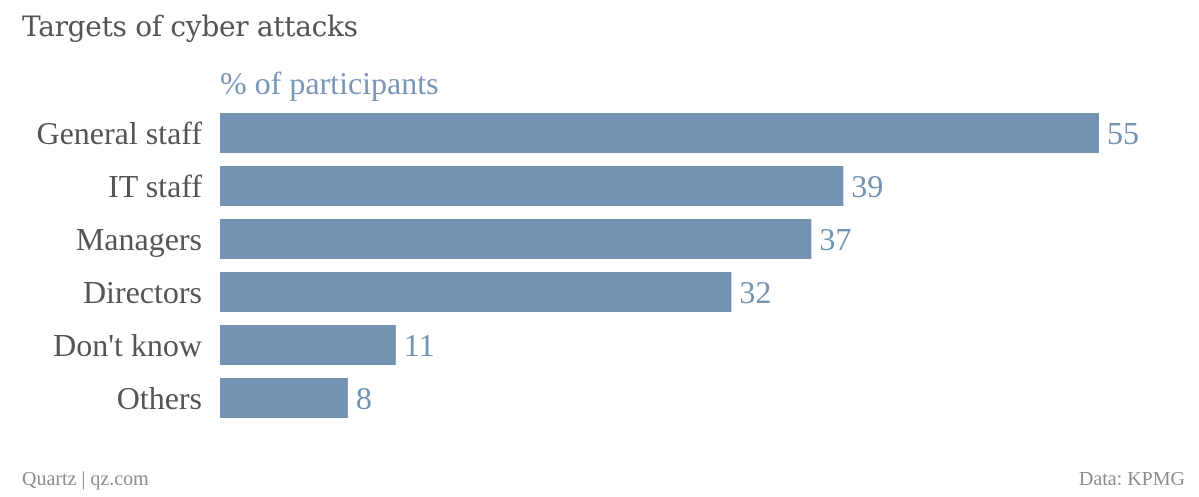 This screenshot has height=497, width=1199. I want to click on category-label-3: Directors, so click(142, 292).